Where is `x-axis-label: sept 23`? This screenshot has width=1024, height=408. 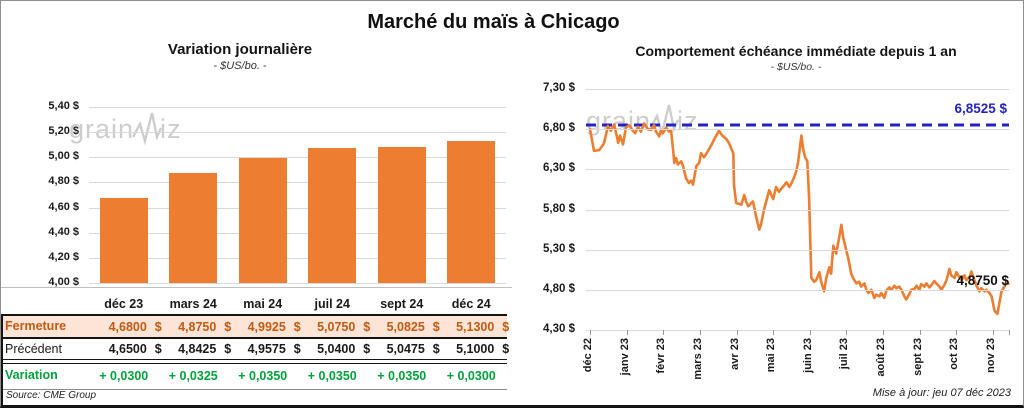
x-axis-label: sept 23 is located at coordinates (917, 357).